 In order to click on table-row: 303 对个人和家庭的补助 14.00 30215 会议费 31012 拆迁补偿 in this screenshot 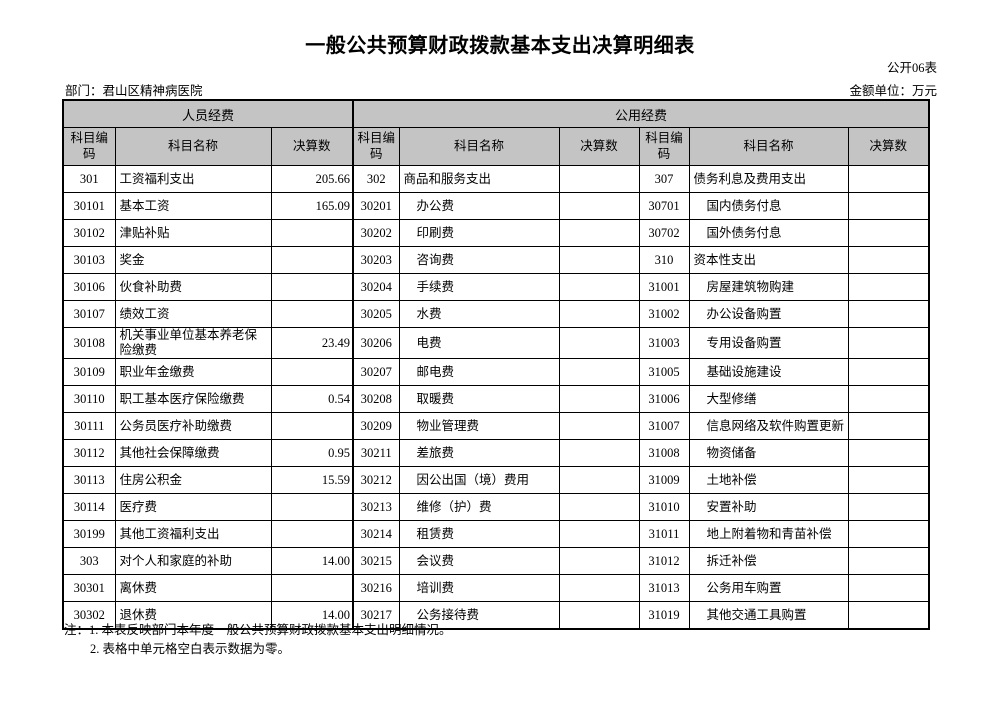, I will do `click(496, 561)`.